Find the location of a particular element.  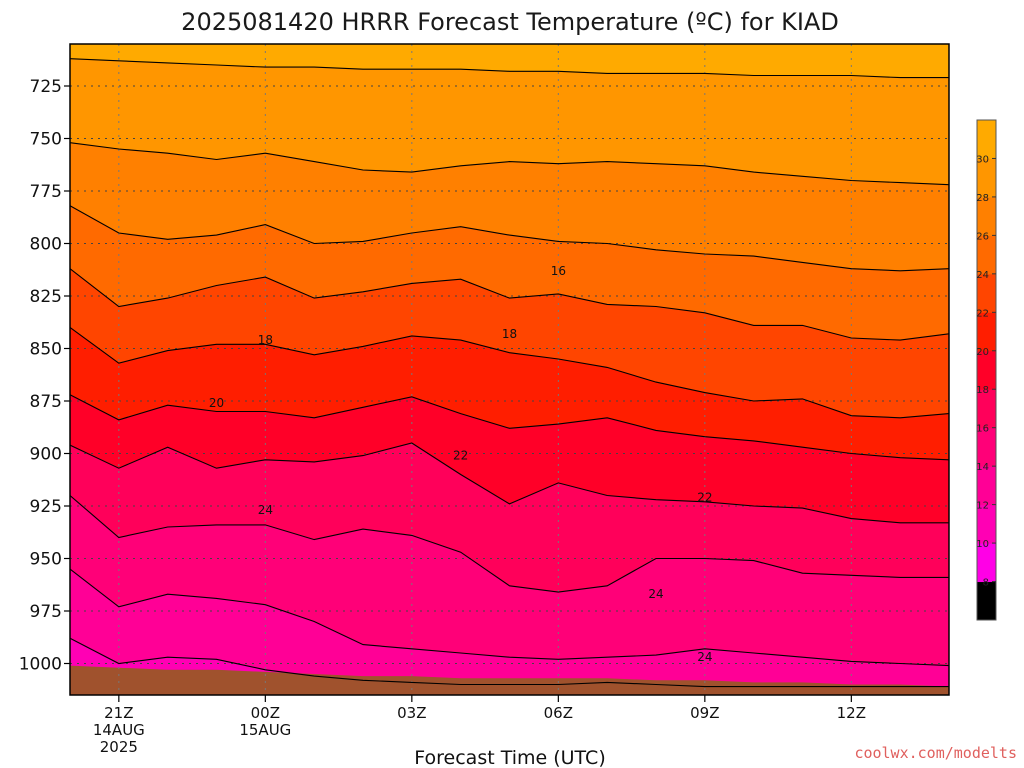

x-tick-label: 21Z is located at coordinates (118, 713).